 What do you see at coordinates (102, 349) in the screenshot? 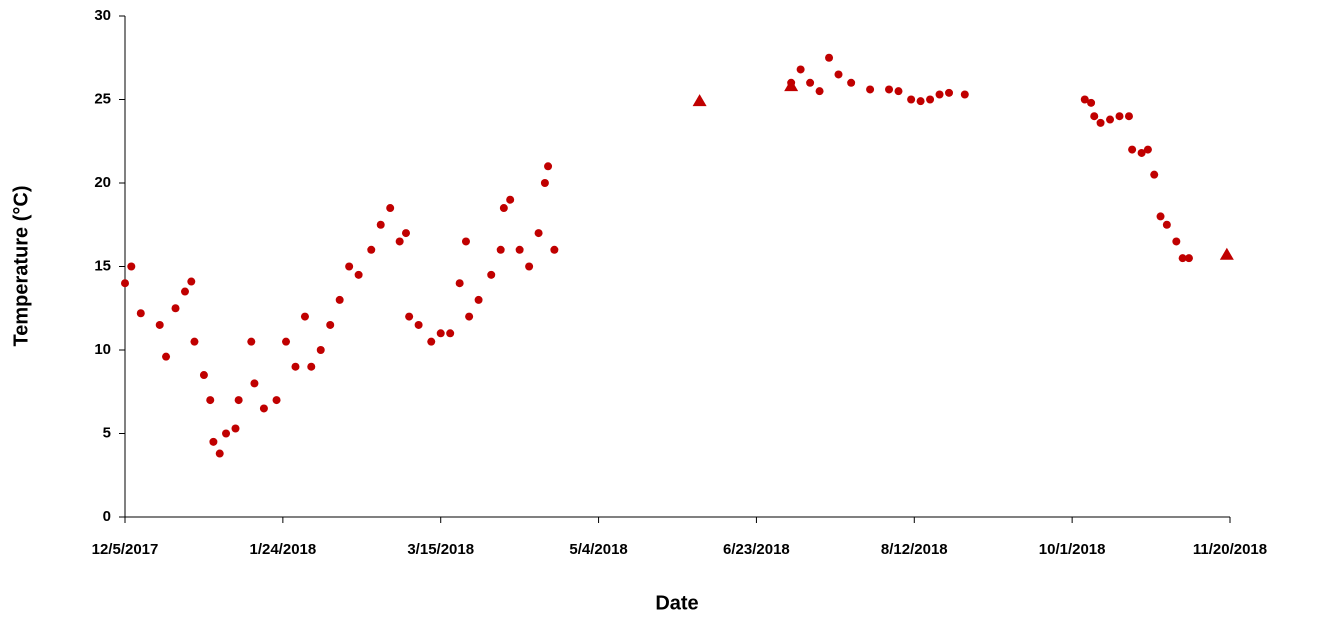
I see `y-tick-label: 10` at bounding box center [102, 349].